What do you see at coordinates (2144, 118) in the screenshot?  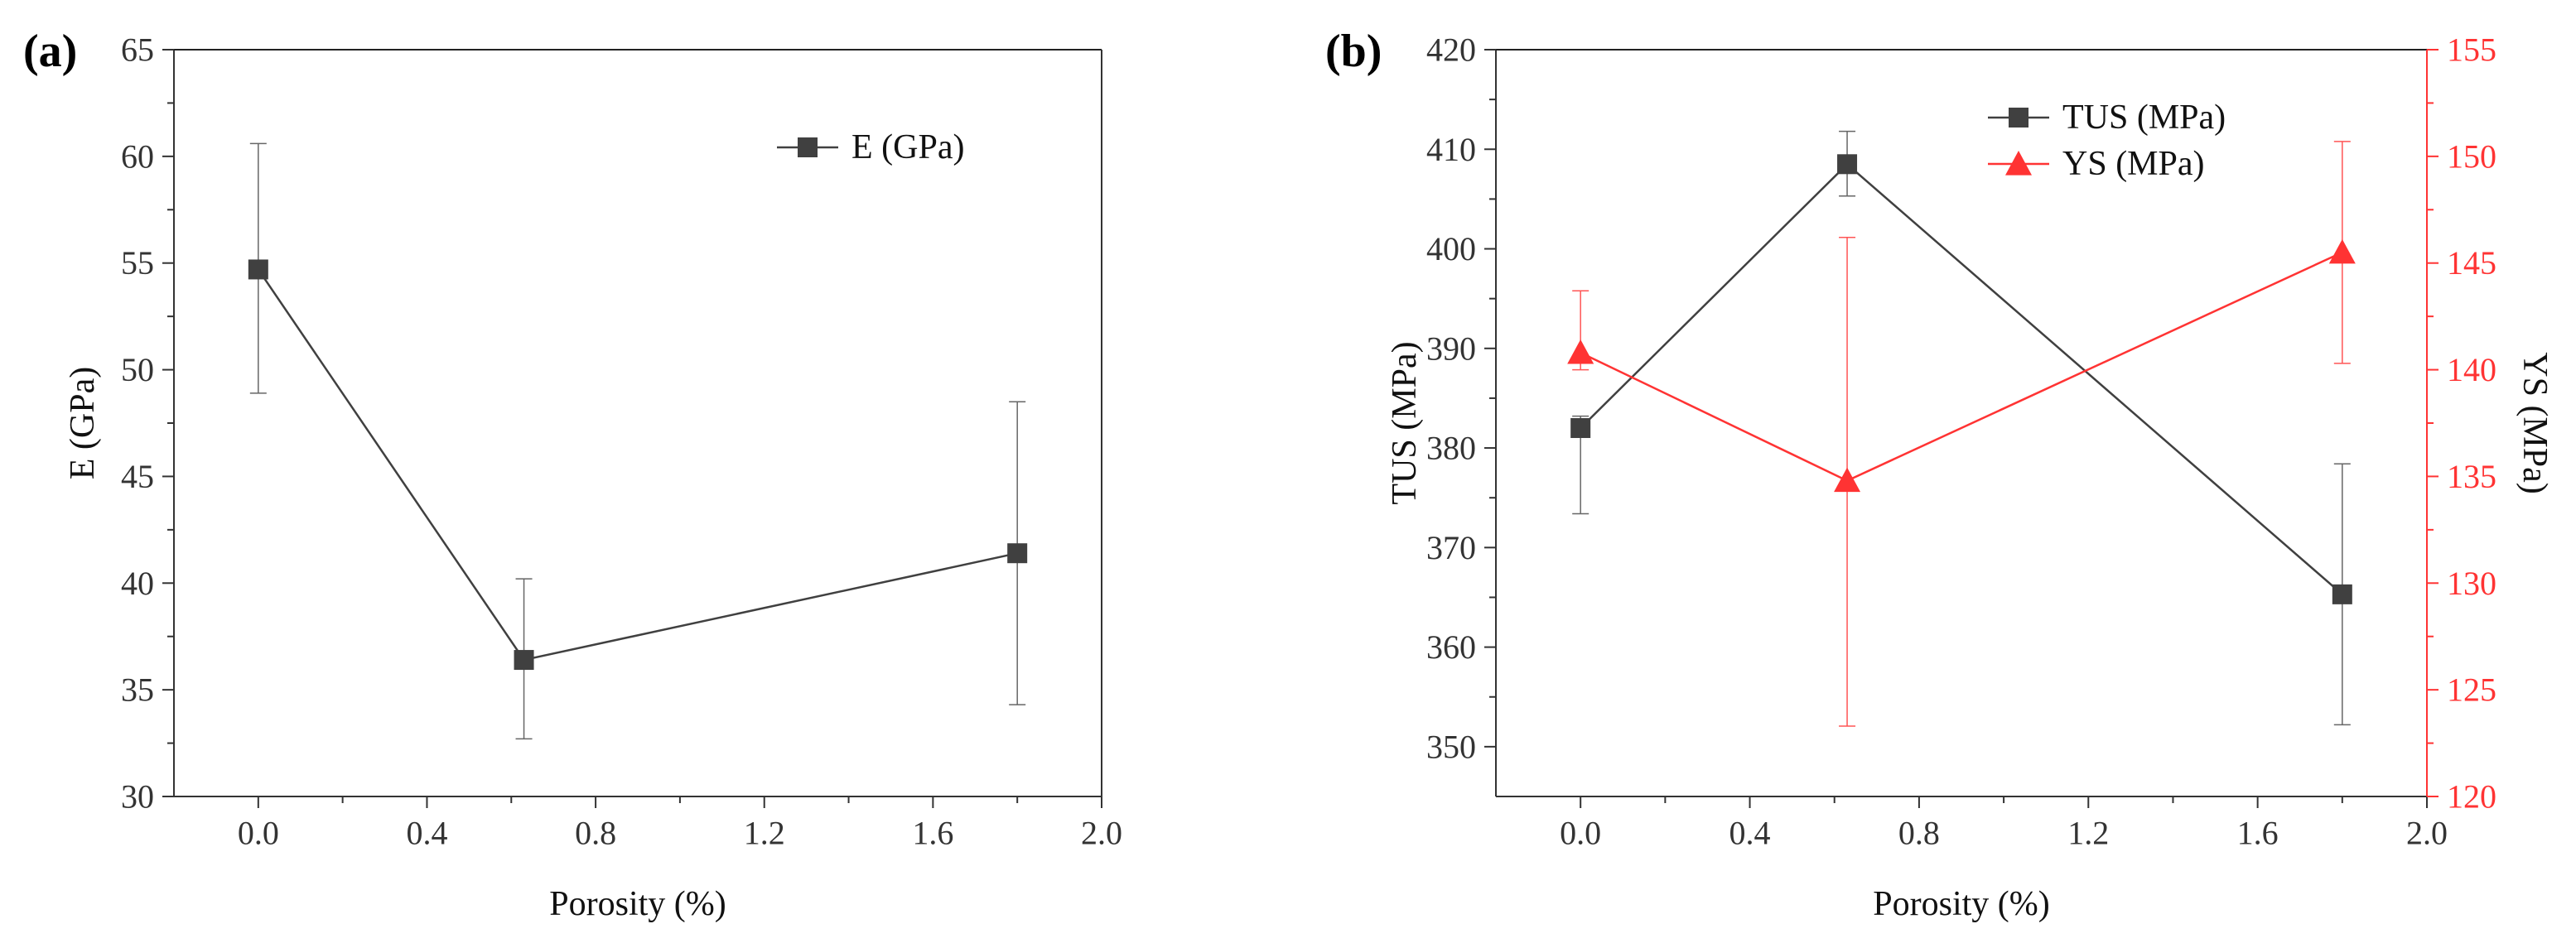 I see `legend-label: TUS (MPa)` at bounding box center [2144, 118].